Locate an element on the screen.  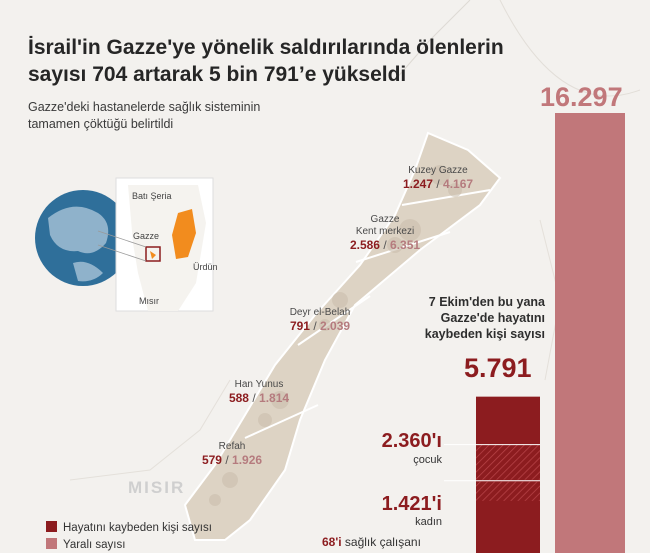
city-refah: Refah 579 / 1.926 is located at coordinates (232, 454).